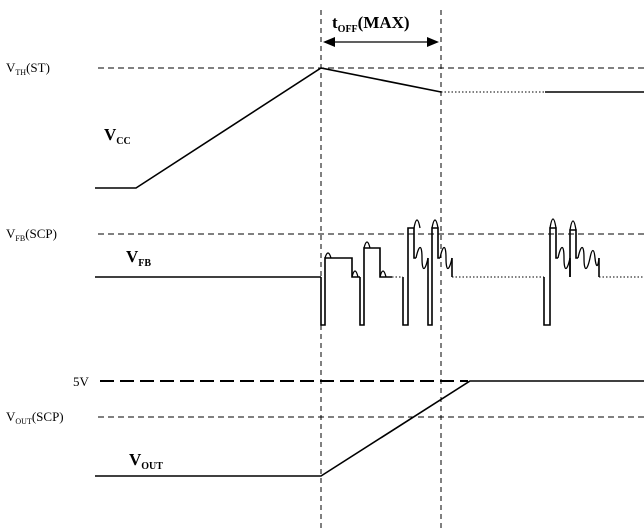 The height and width of the screenshot is (529, 644). I want to click on toff-max-arrow, so click(381, 42).